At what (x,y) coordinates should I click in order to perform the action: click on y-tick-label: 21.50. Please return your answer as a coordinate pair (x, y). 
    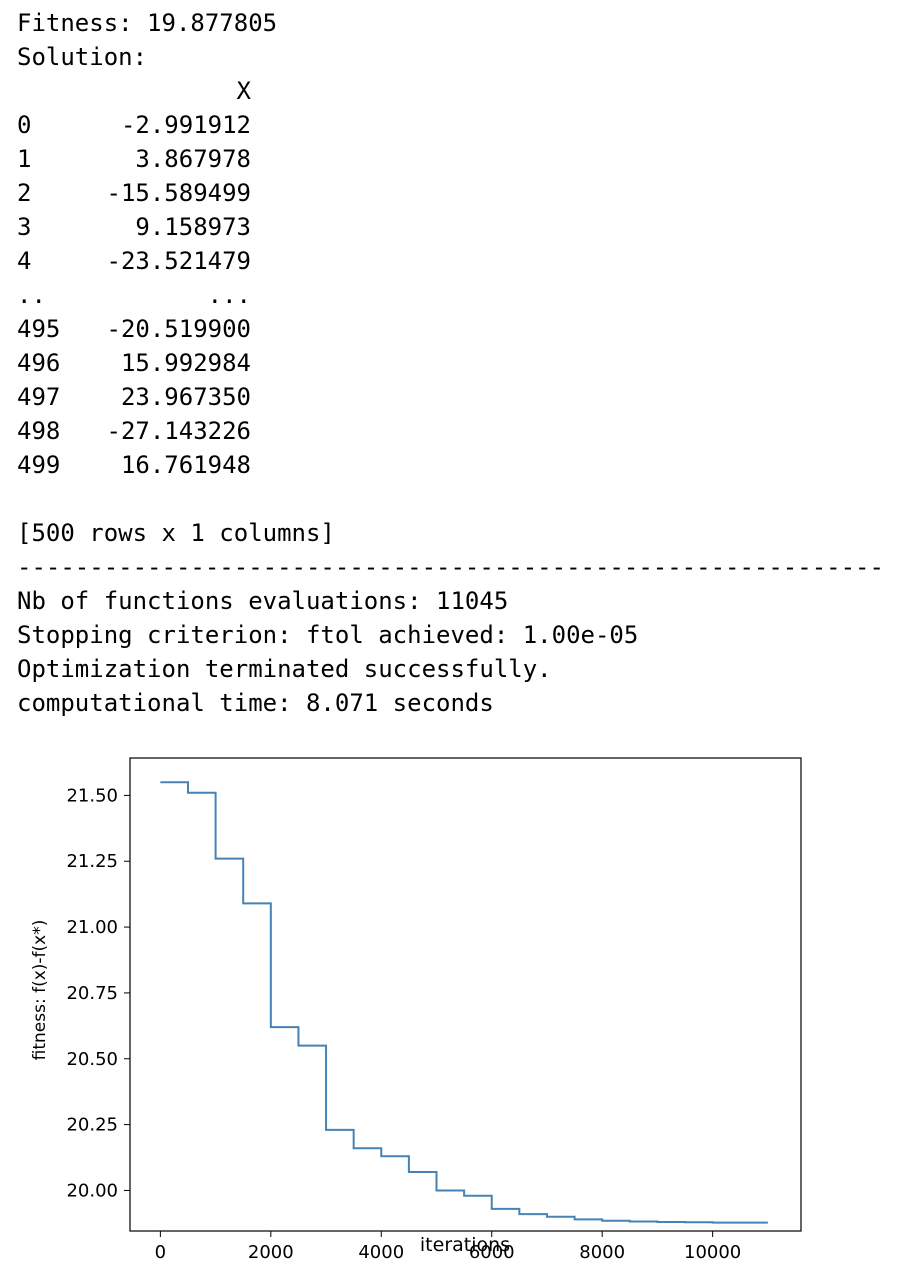
    Looking at the image, I should click on (92, 795).